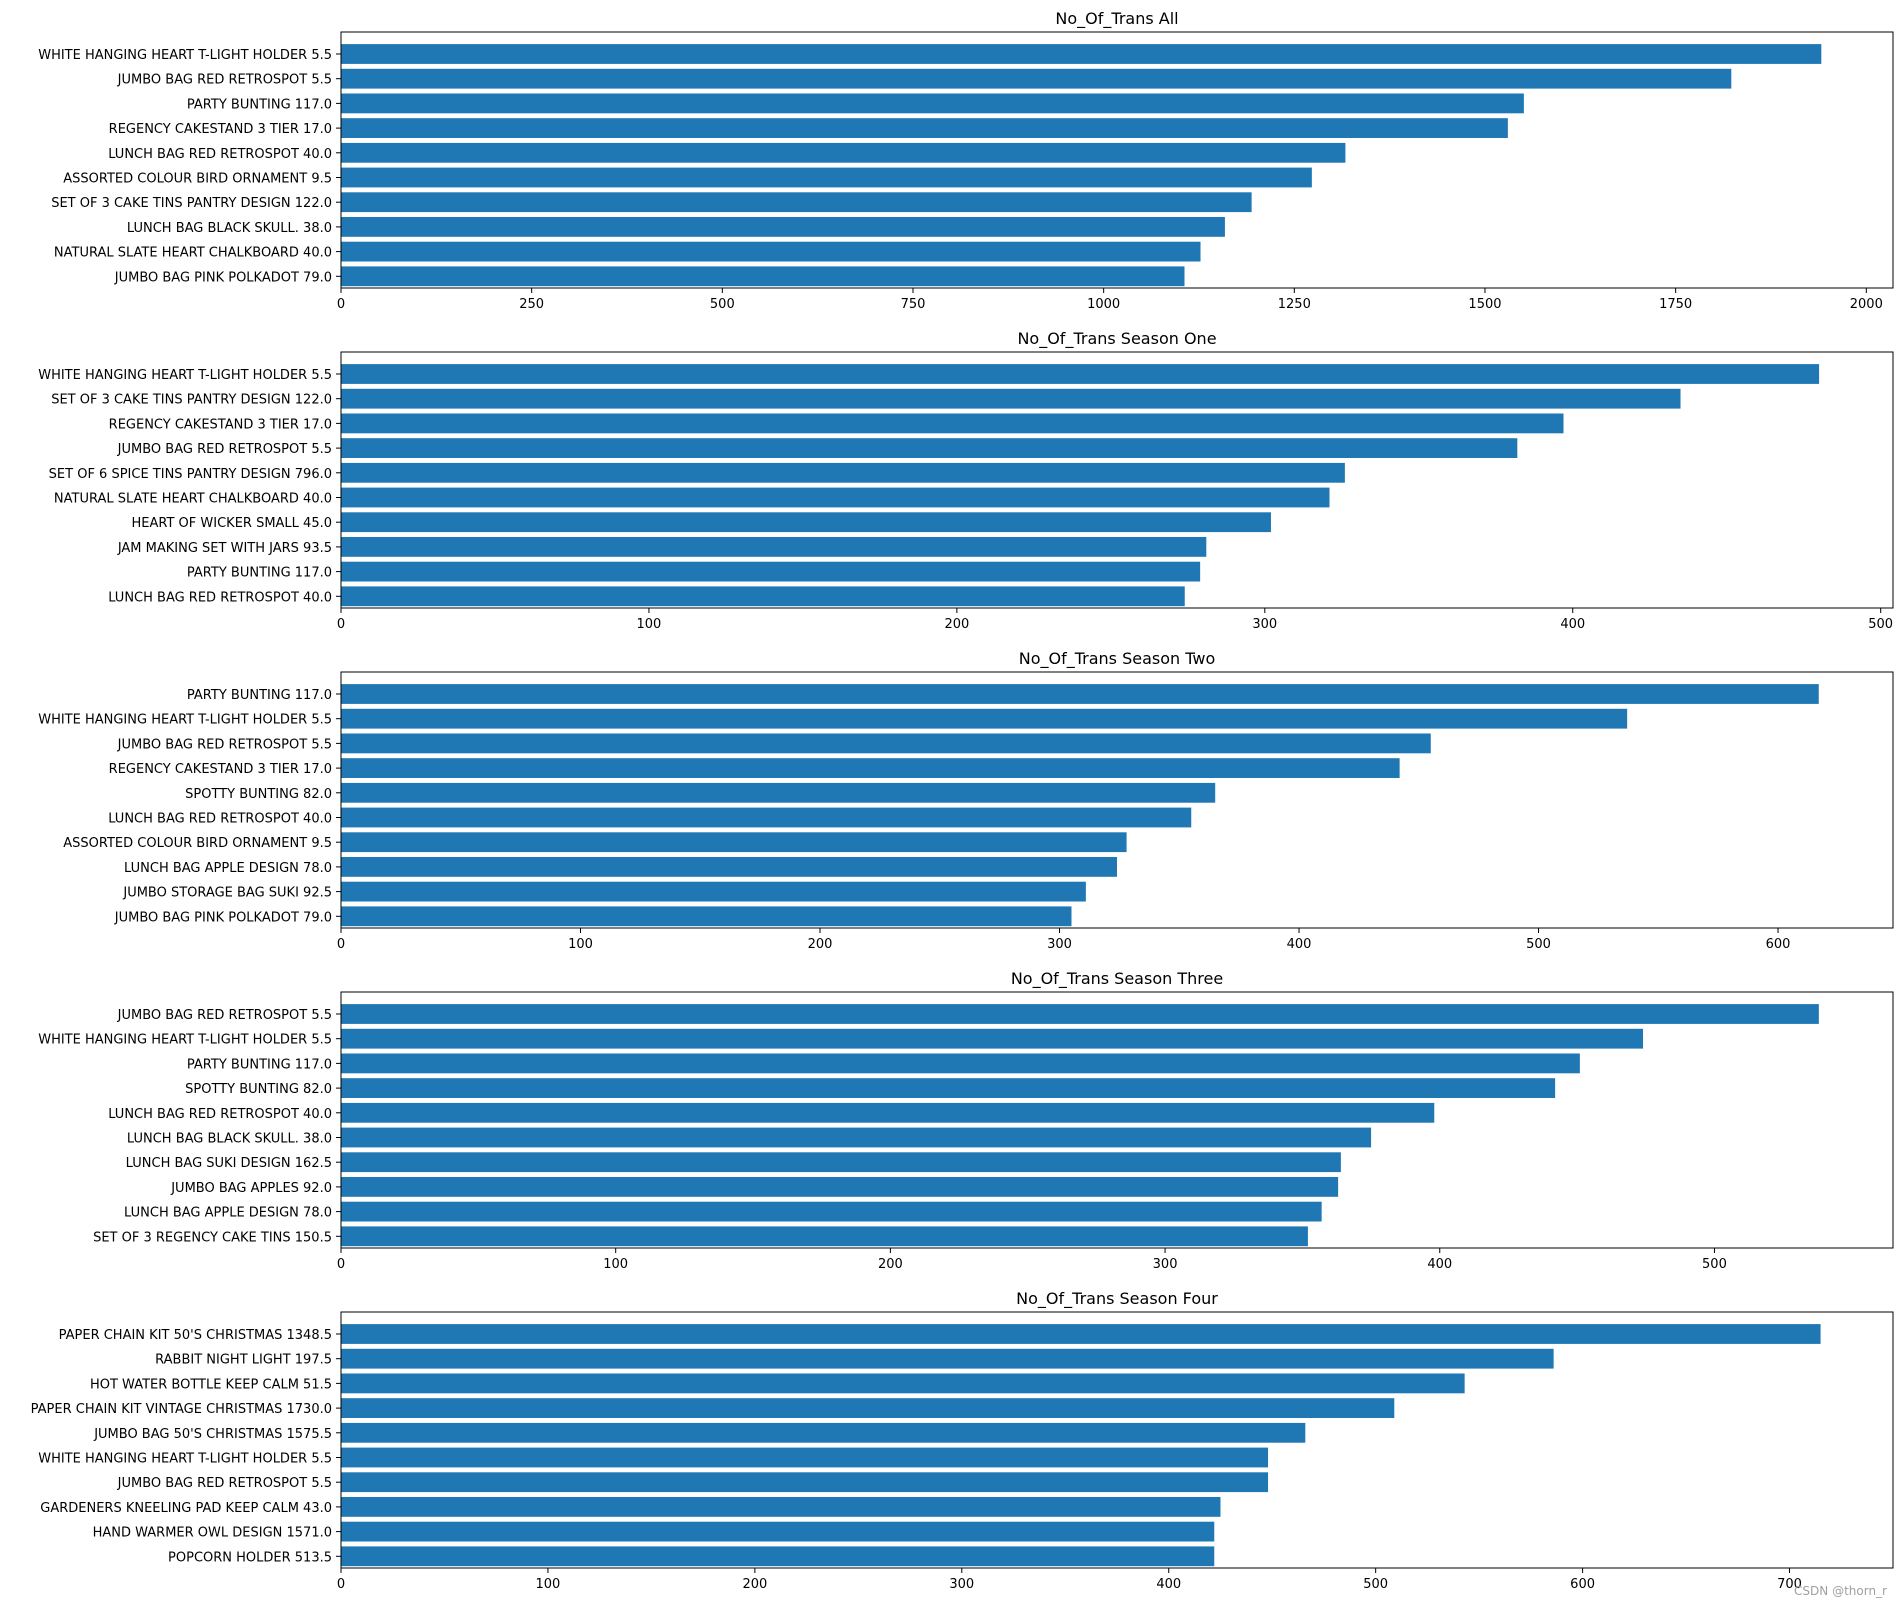 The height and width of the screenshot is (1606, 1901). Describe the element at coordinates (1117, 659) in the screenshot. I see `chart-title: No_Of_Trans Season Two` at that location.